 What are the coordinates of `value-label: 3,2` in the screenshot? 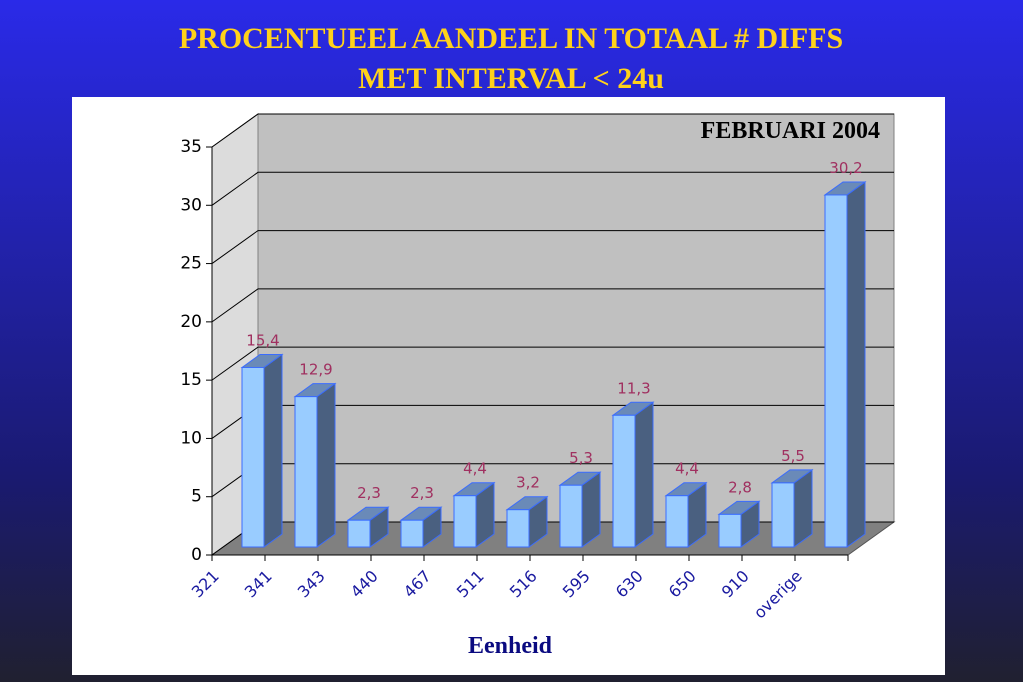 It's located at (528, 483).